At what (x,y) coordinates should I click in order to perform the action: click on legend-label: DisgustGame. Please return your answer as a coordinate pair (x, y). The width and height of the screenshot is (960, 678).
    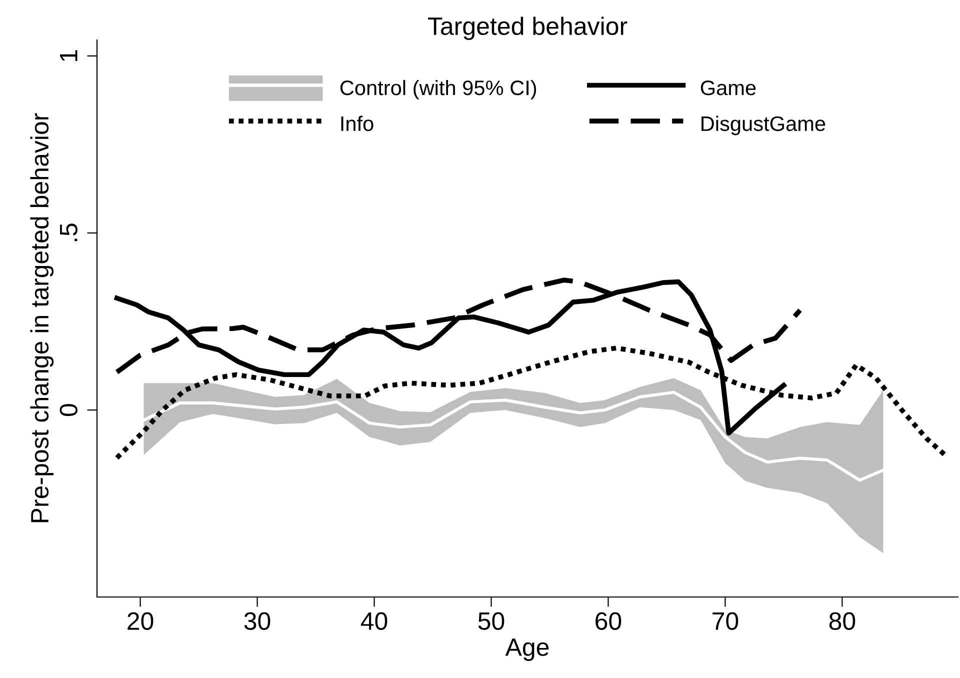
    Looking at the image, I should click on (764, 126).